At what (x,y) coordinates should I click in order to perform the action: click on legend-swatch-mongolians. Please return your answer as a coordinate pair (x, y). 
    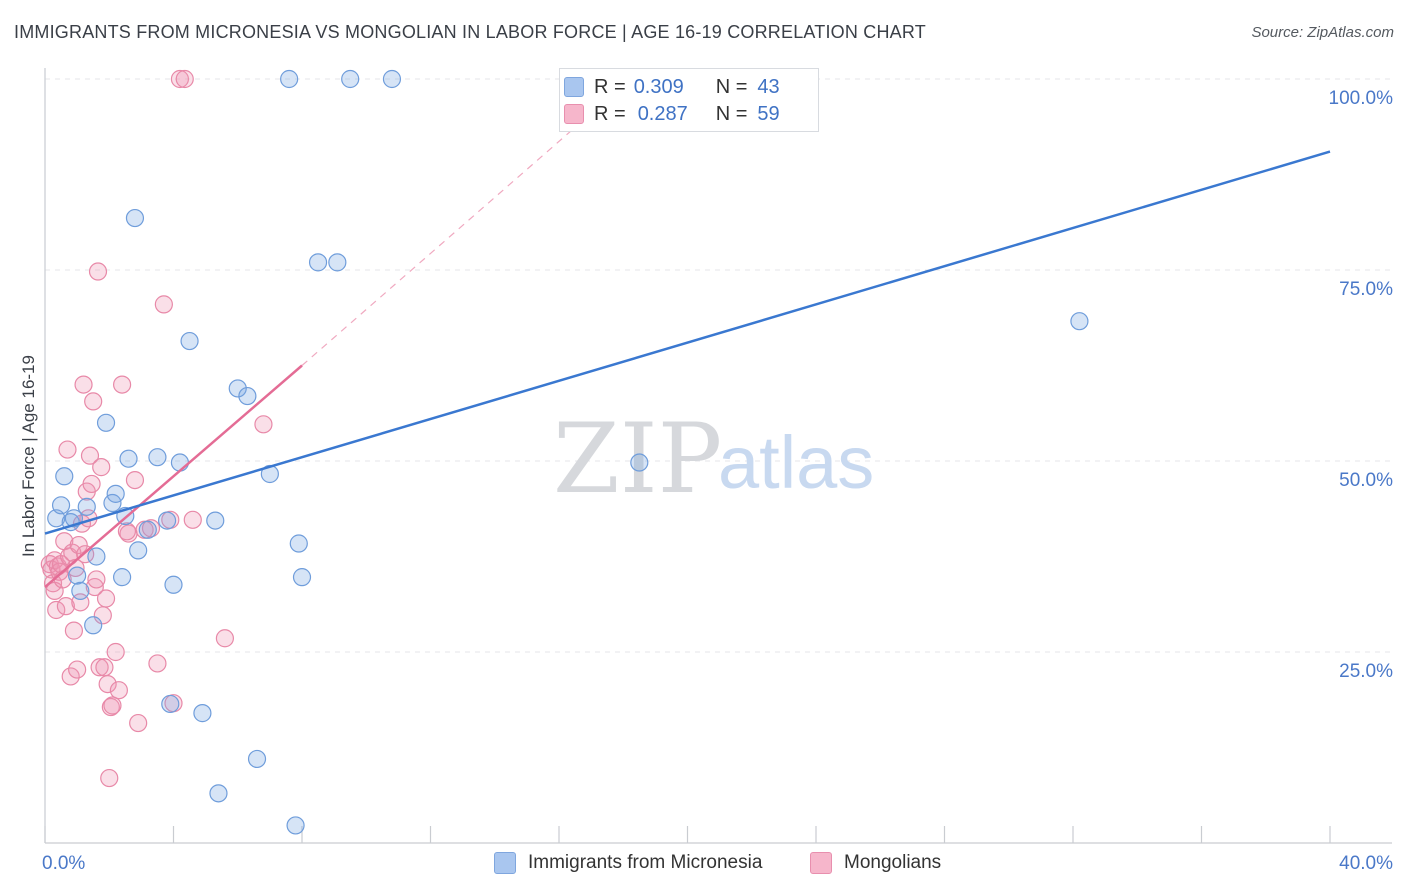
    Looking at the image, I should click on (574, 114).